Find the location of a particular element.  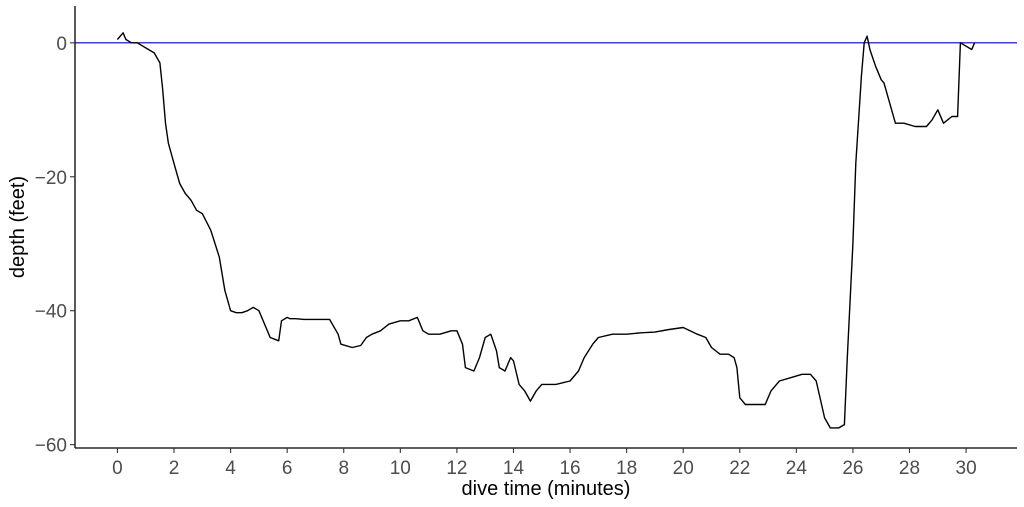

x-tick-label: 28 is located at coordinates (909, 468).